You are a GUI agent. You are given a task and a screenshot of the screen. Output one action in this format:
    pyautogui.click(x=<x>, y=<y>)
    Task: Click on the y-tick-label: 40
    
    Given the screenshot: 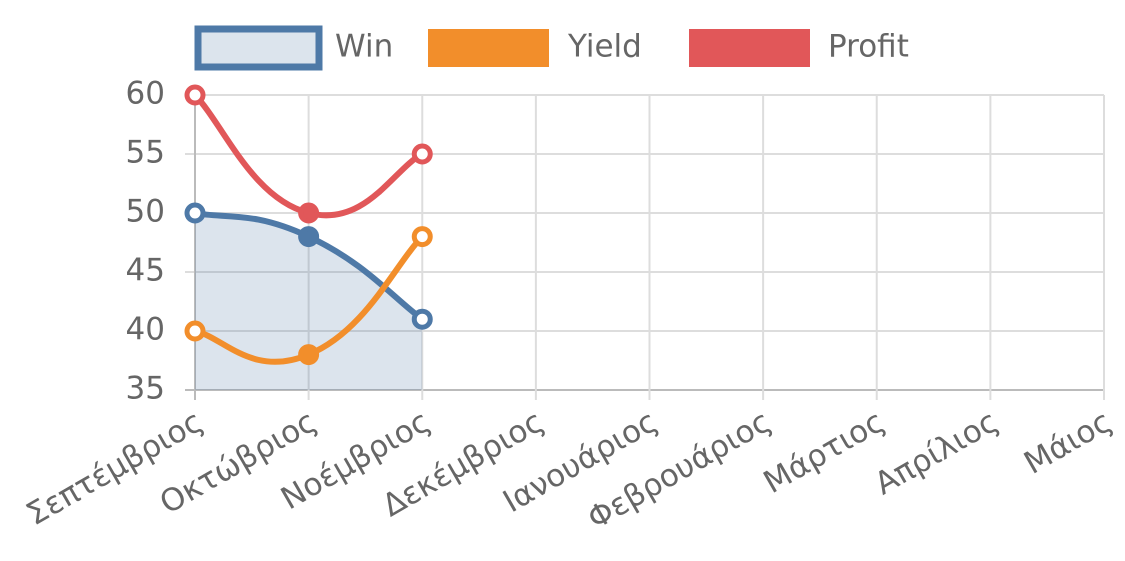 What is the action you would take?
    pyautogui.click(x=145, y=330)
    